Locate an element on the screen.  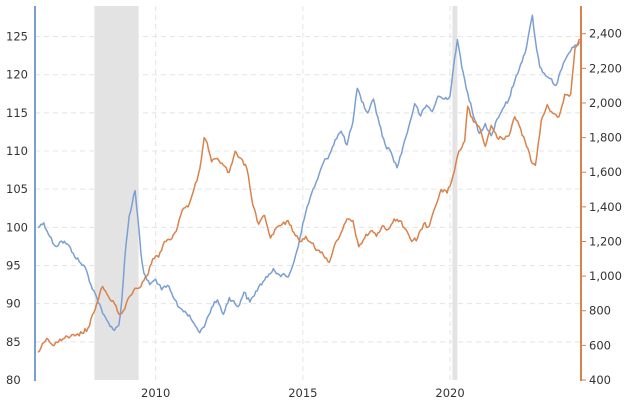
left-tick-label: 125 is located at coordinates (17, 37).